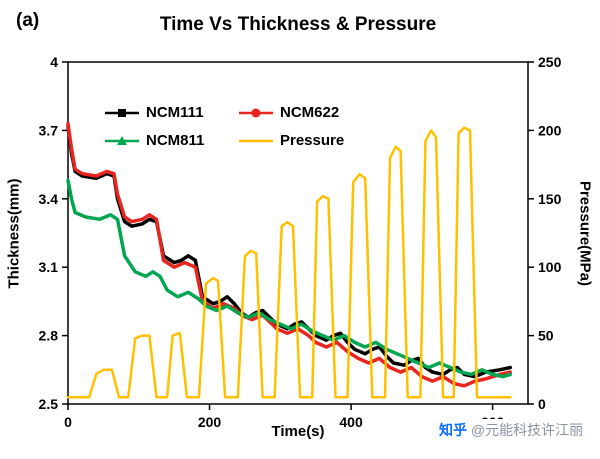  Describe the element at coordinates (585, 233) in the screenshot. I see `y-axis-title-right: Pressure(MPa)` at that location.